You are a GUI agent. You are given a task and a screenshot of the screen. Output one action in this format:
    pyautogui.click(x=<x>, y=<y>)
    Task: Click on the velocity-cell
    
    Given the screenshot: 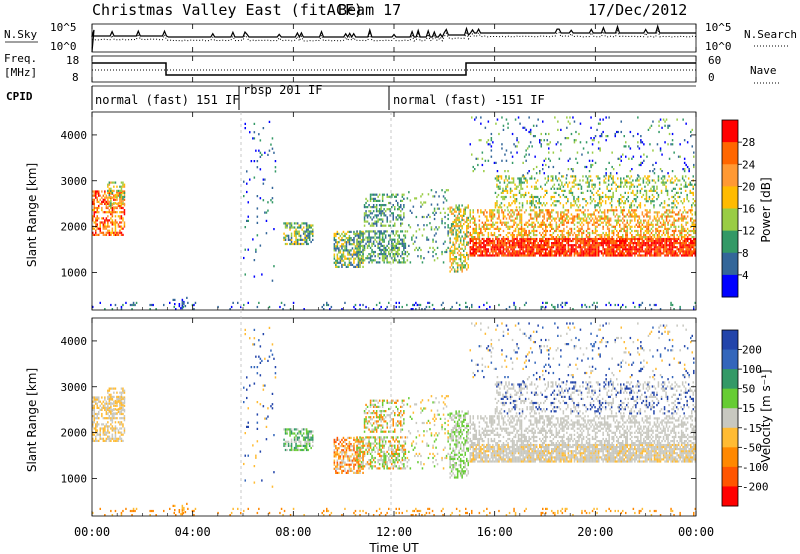 What is the action you would take?
    pyautogui.click(x=96, y=438)
    